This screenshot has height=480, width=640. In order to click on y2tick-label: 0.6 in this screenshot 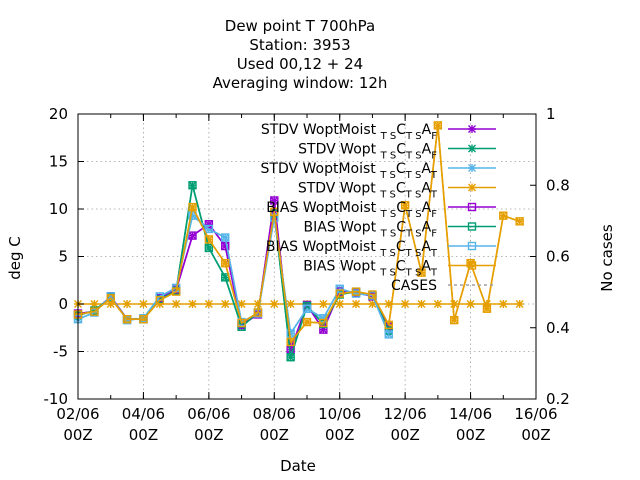, I will do `click(558, 257)`.